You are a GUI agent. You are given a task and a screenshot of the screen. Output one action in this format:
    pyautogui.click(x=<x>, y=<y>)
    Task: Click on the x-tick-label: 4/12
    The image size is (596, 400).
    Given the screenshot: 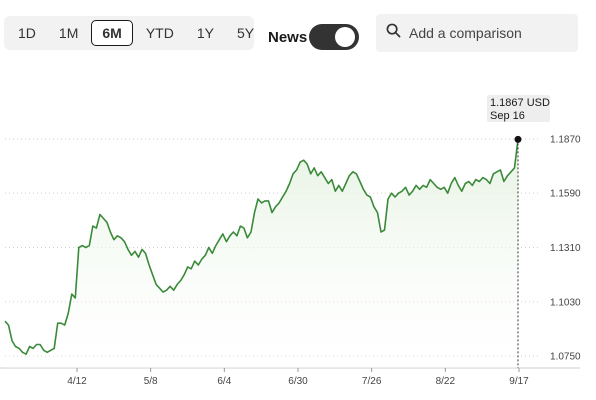 What is the action you would take?
    pyautogui.click(x=77, y=381)
    